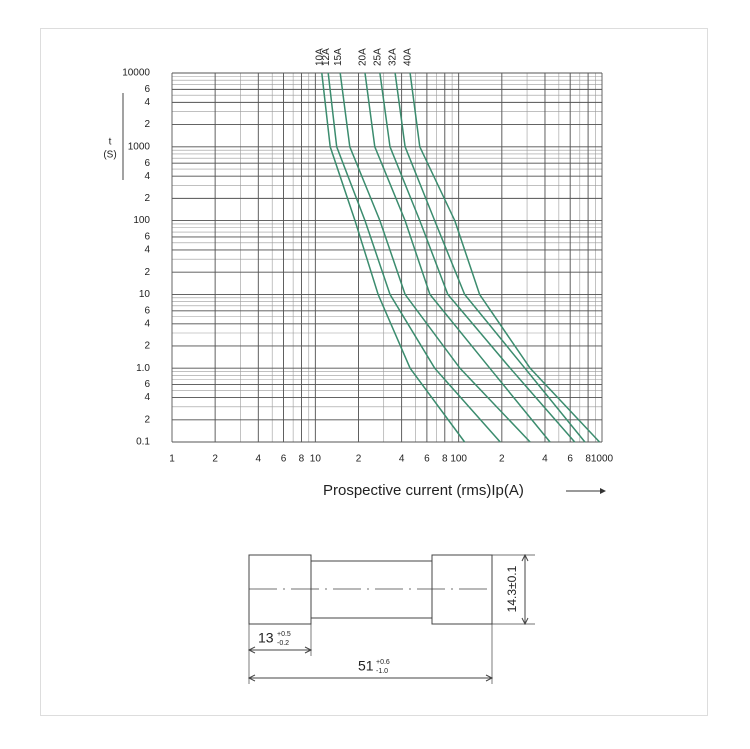  Describe the element at coordinates (423, 490) in the screenshot. I see `x-axis-label: Prospective current (rms)Ip(A)` at that location.